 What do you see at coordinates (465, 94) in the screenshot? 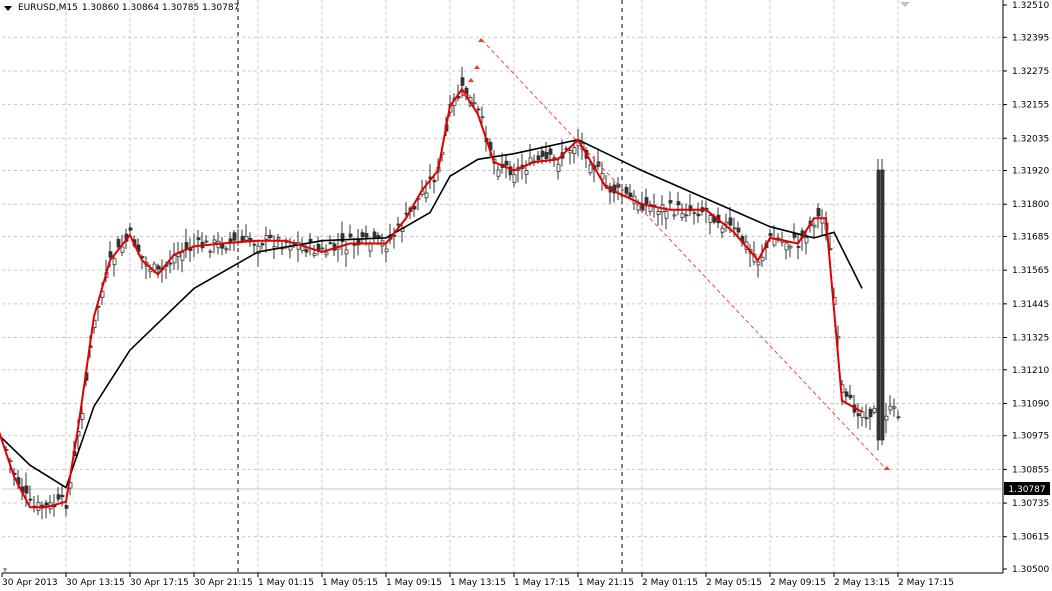
I see `trade-arrow-icon` at bounding box center [465, 94].